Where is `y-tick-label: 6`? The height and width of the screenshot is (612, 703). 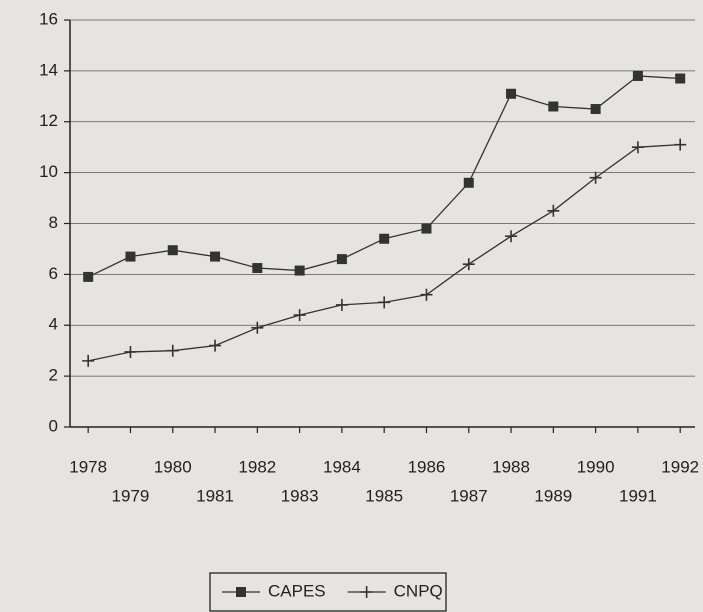 y-tick-label: 6 is located at coordinates (53, 273).